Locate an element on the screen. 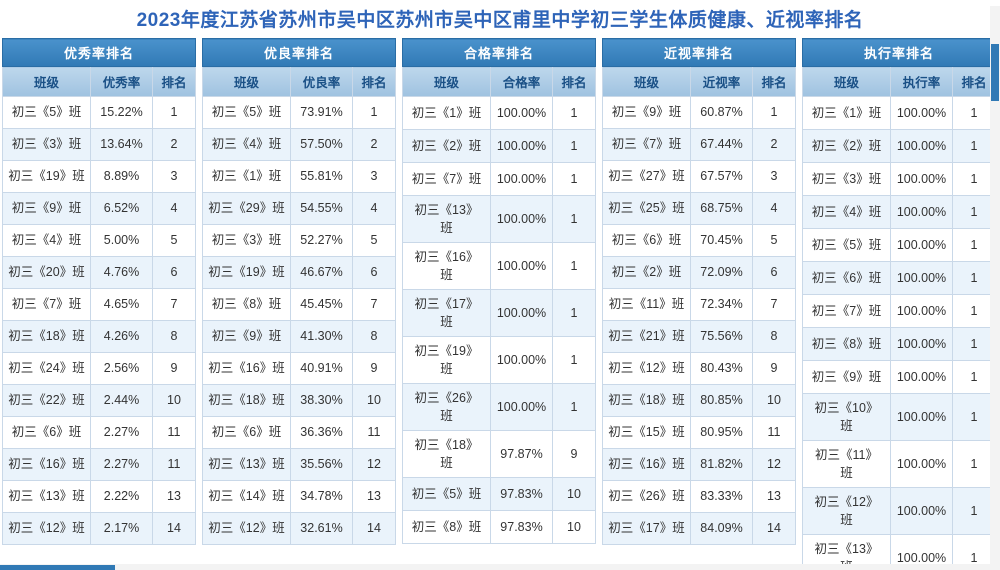  table-row: 初三《7》班 4.65% 7 is located at coordinates (99, 304).